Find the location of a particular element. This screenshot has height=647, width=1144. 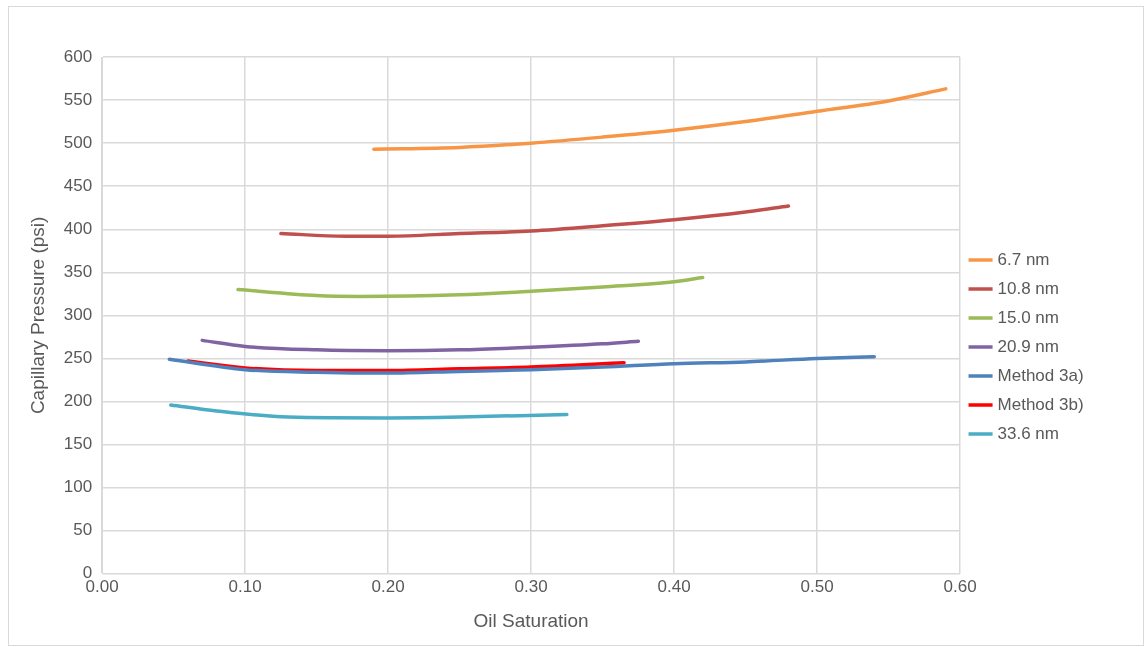

y-tick-label: 600 is located at coordinates (78, 56).